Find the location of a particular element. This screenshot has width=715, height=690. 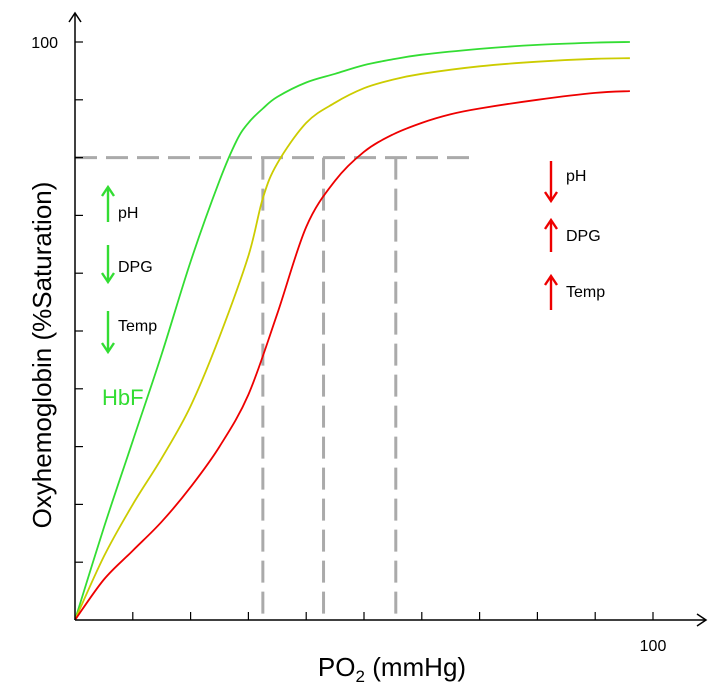

left-annotations: pH DPG Temp is located at coordinates (129, 269).